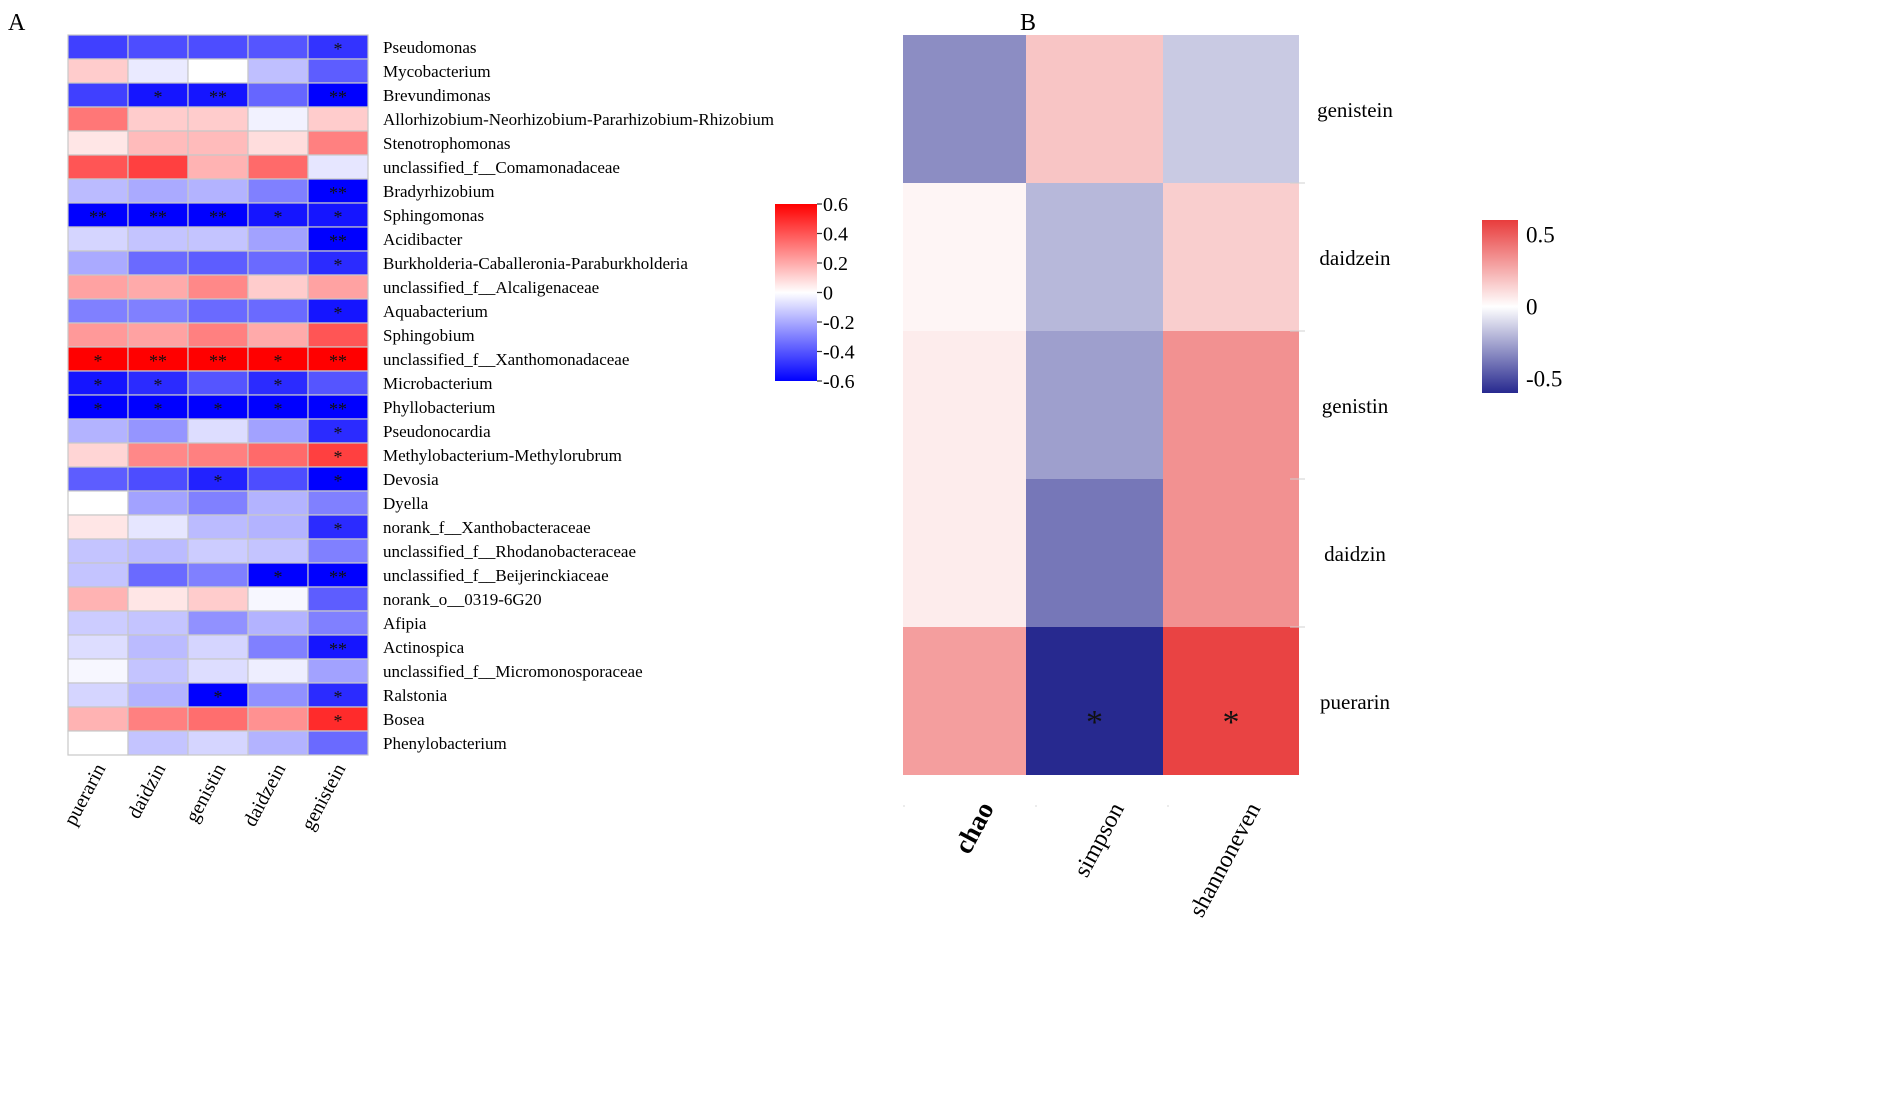 The image size is (1902, 1096). What do you see at coordinates (502, 455) in the screenshot?
I see `heatmap-a-row-label: Methylobacterium-Methylorubrum` at bounding box center [502, 455].